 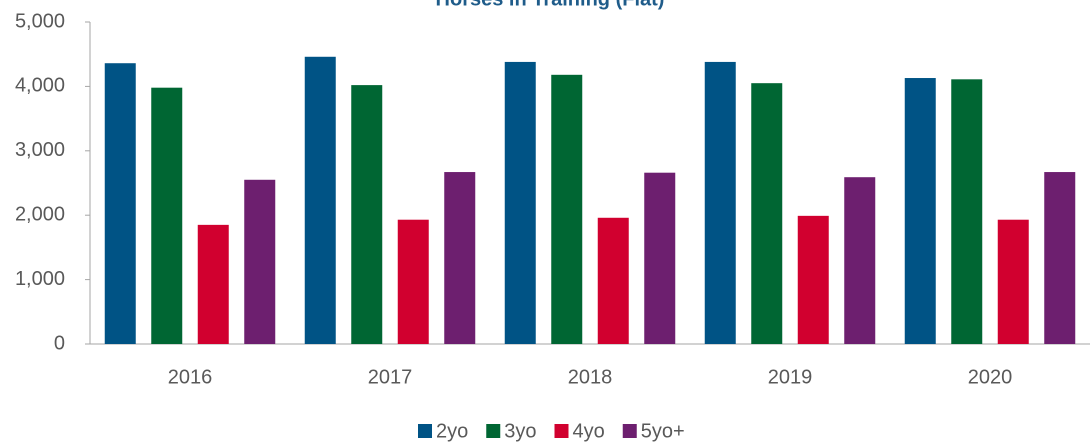 I want to click on legend-label: 3yo, so click(x=520, y=431).